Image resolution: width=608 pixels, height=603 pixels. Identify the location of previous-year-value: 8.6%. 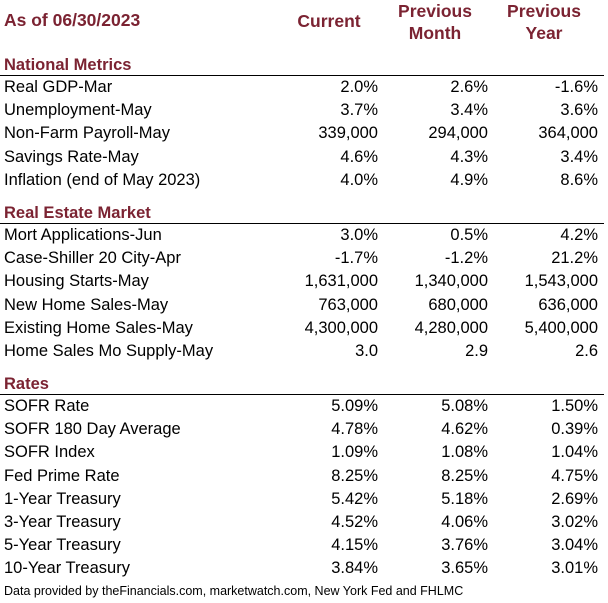
(579, 179).